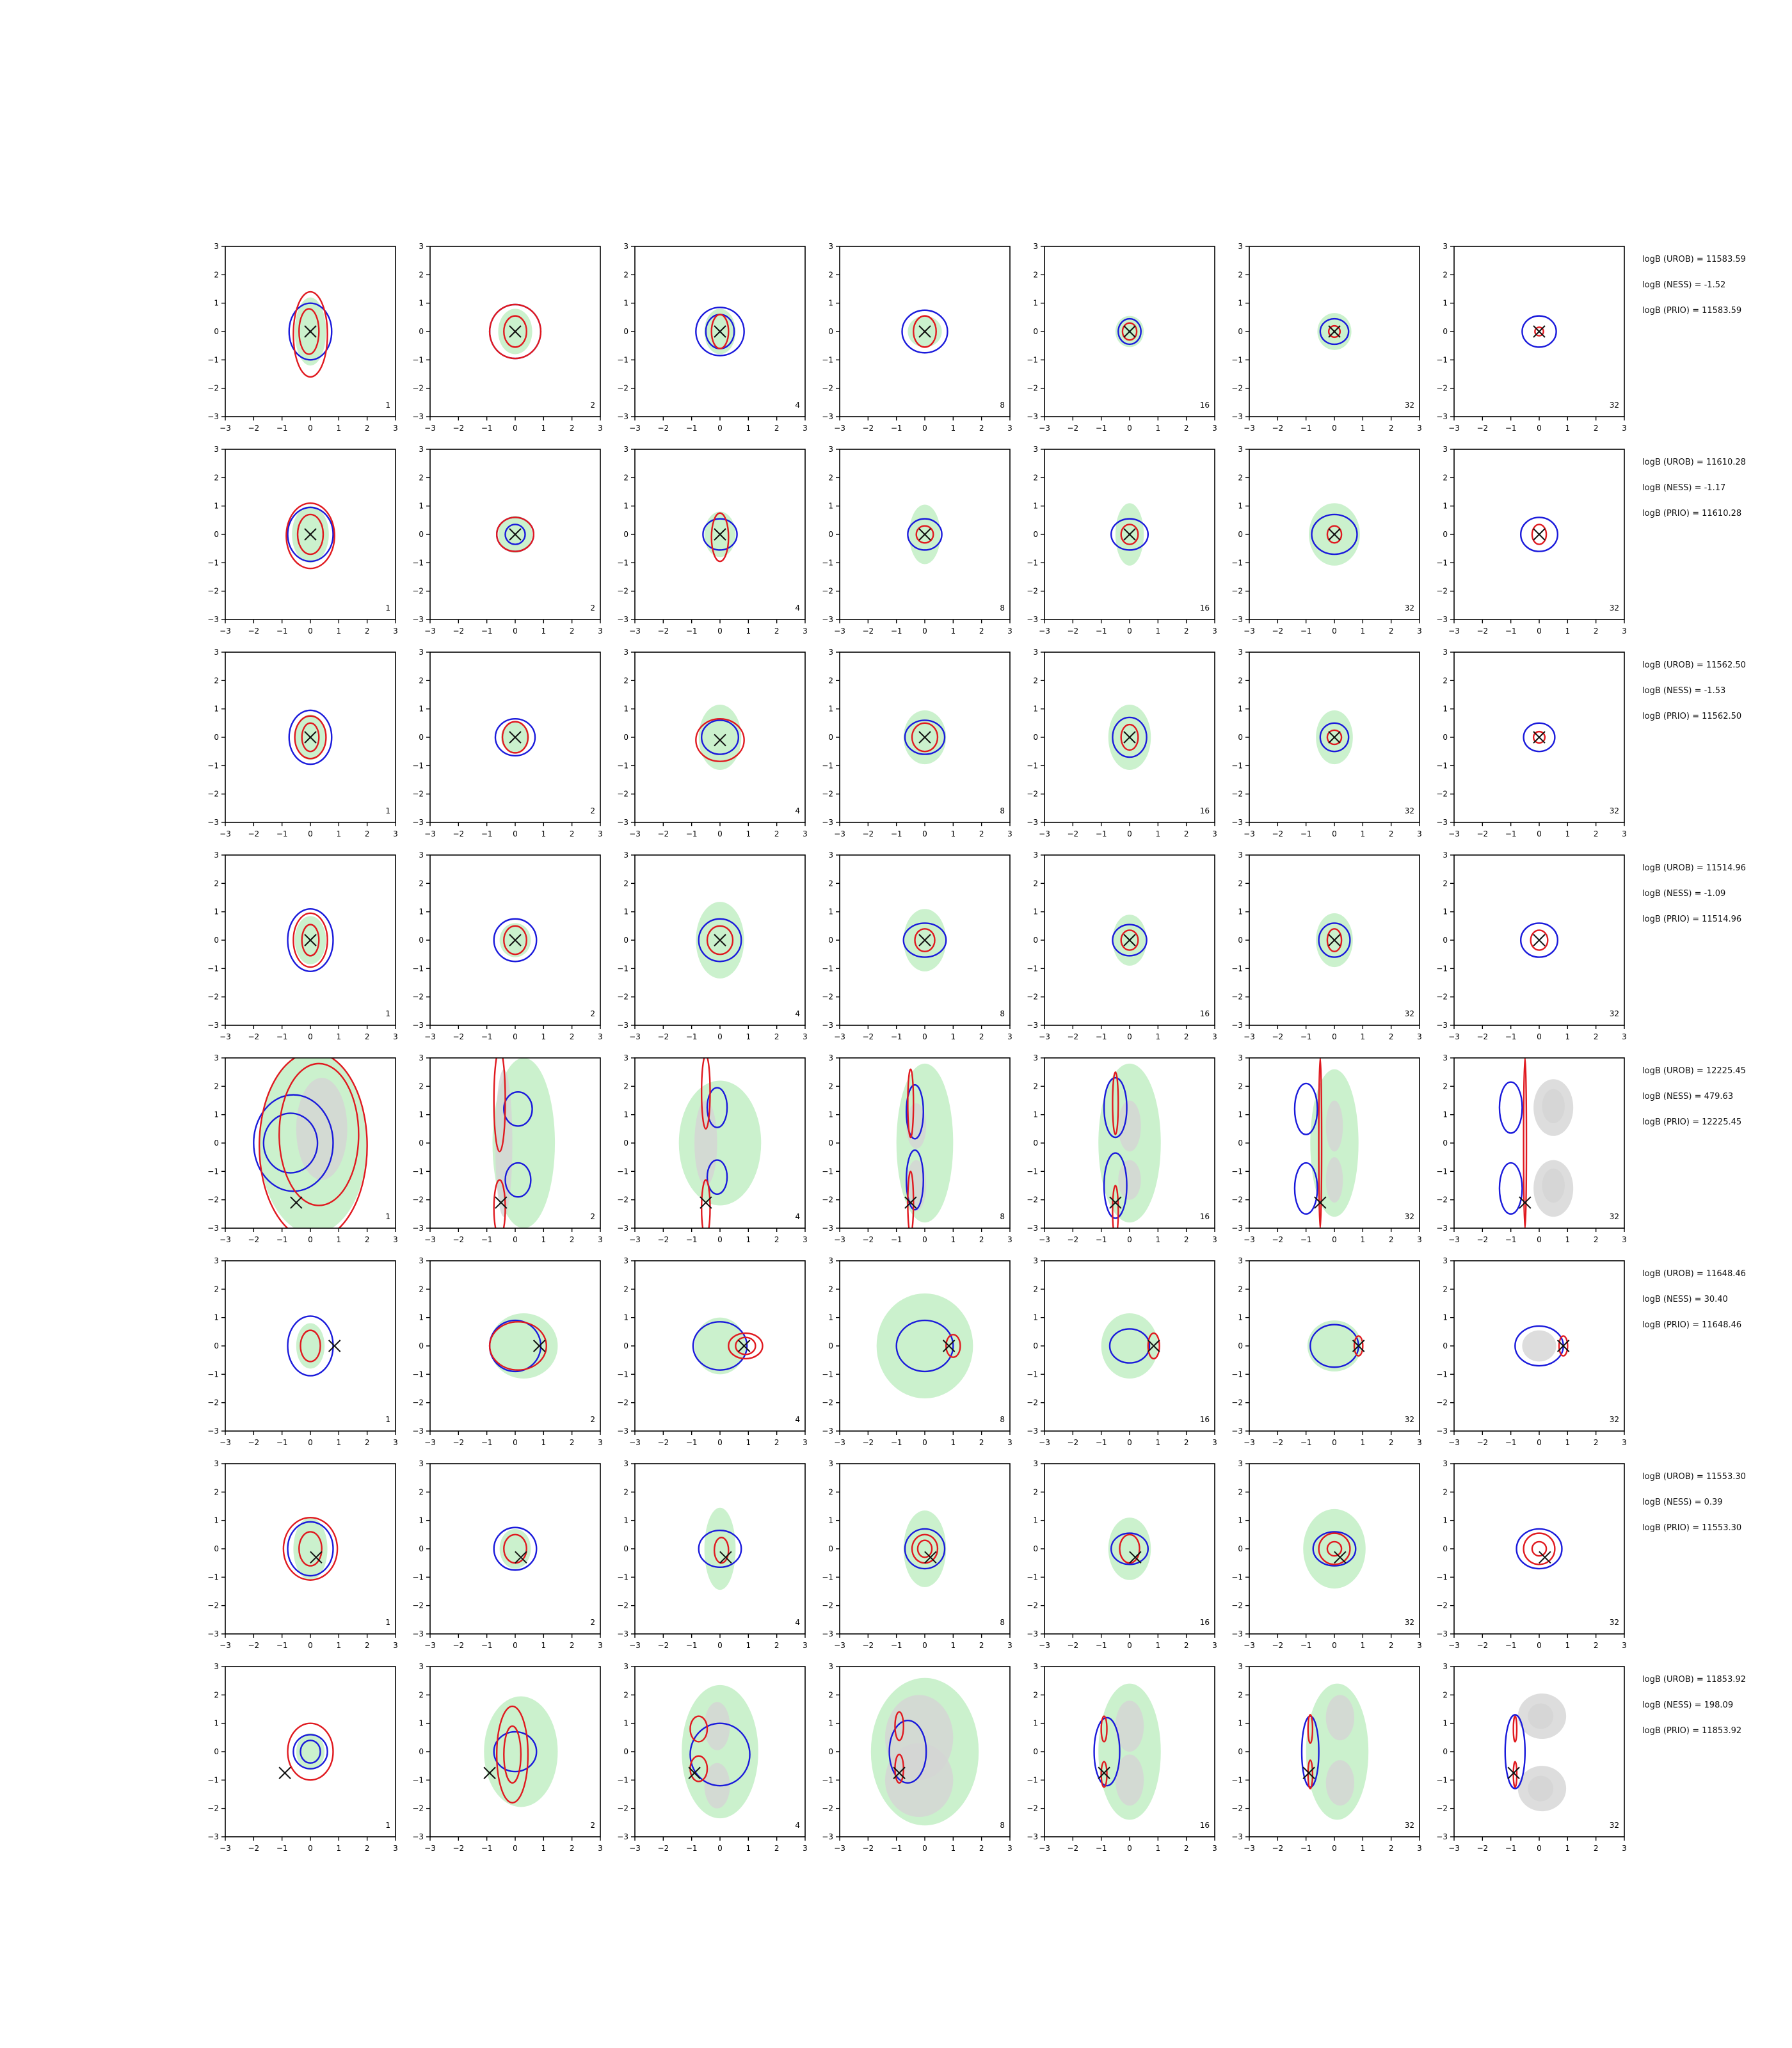  What do you see at coordinates (1688, 1096) in the screenshot?
I see `logb-annotation: logB (NESS) = 479.63` at bounding box center [1688, 1096].